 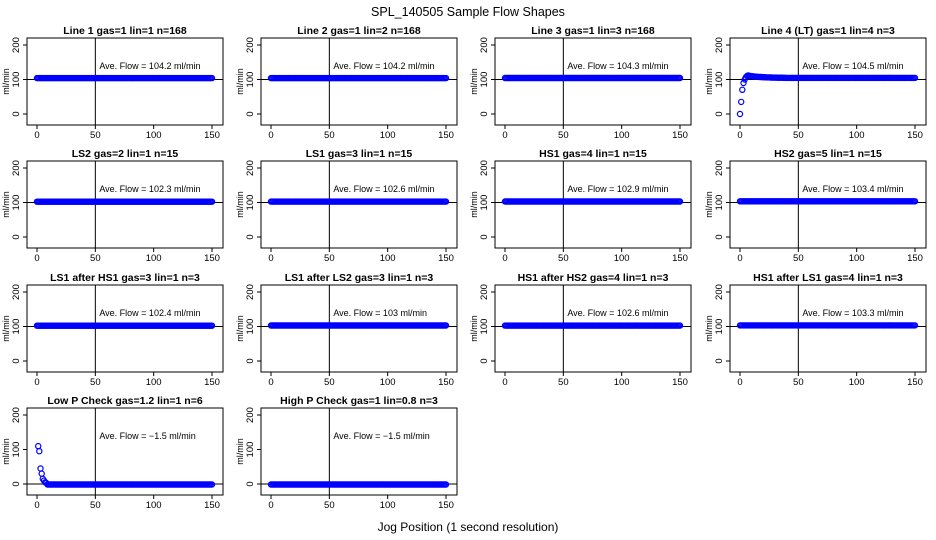 I want to click on average-flow-annotation: Ave. Flow = 104.5 ml/min, so click(x=852, y=66).